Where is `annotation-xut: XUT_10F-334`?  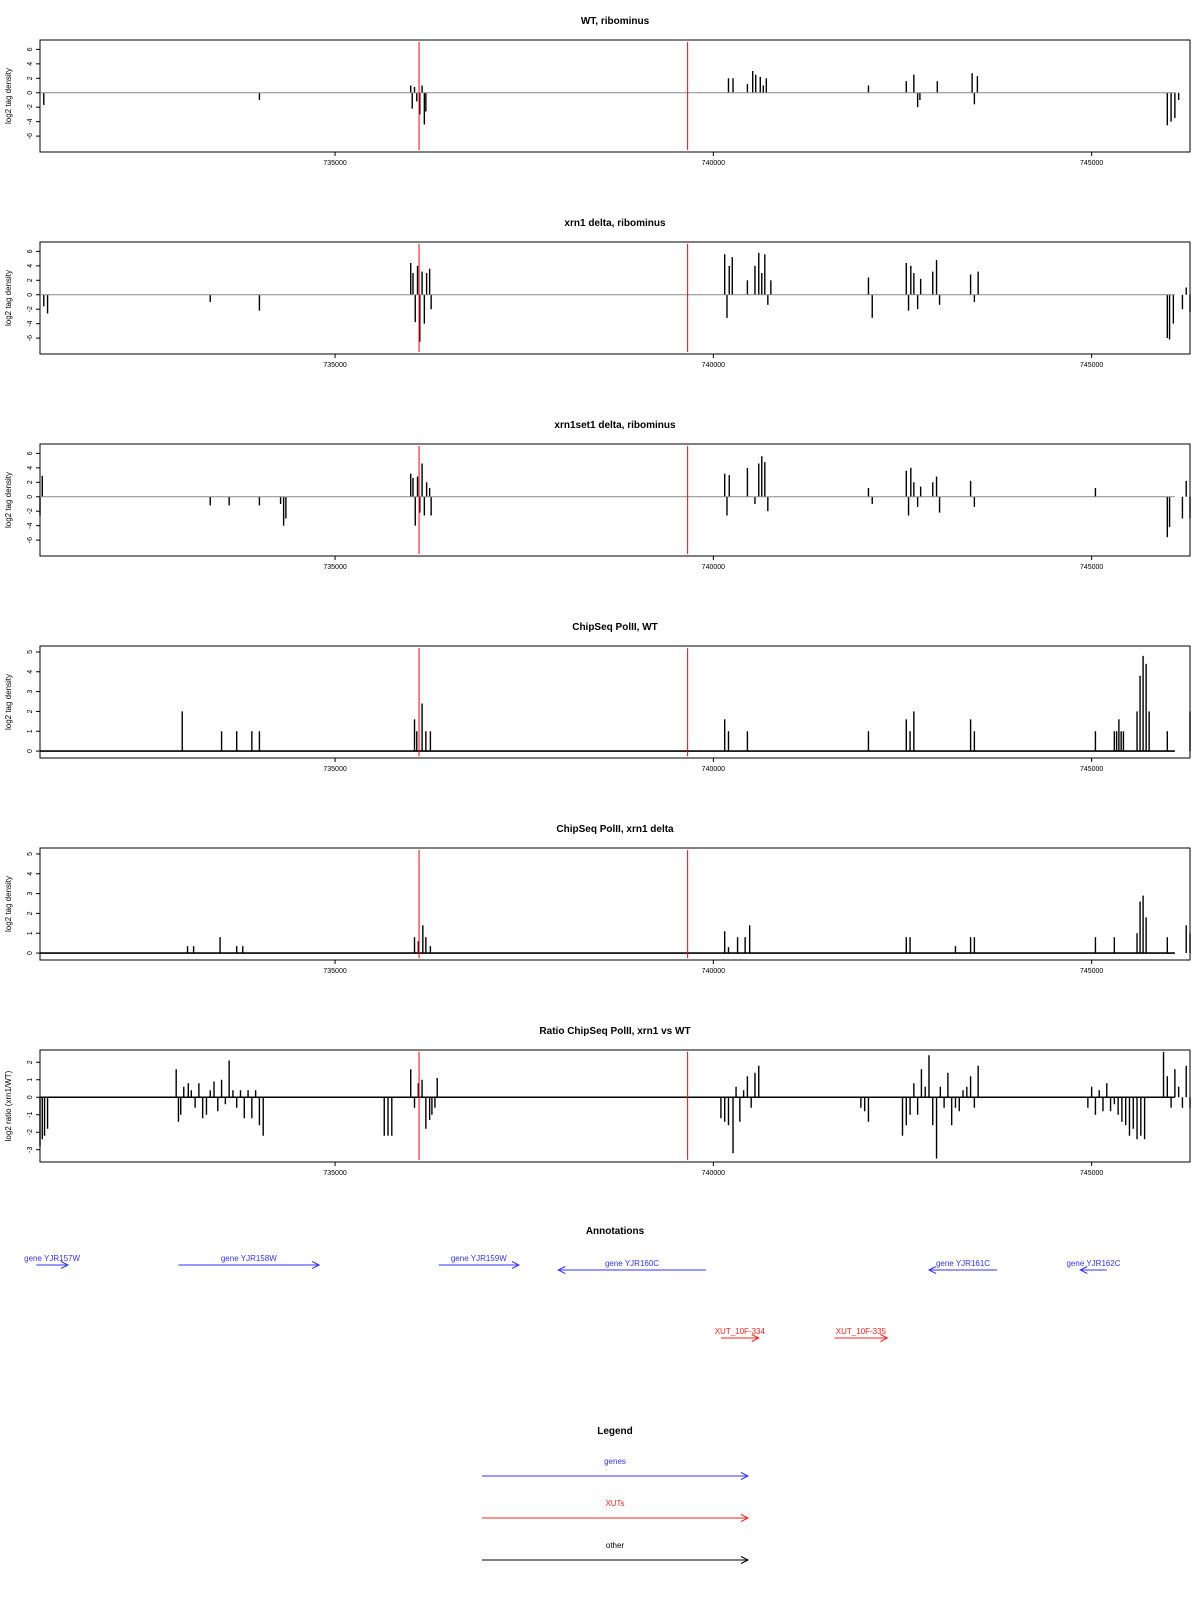
annotation-xut: XUT_10F-334 is located at coordinates (740, 1334).